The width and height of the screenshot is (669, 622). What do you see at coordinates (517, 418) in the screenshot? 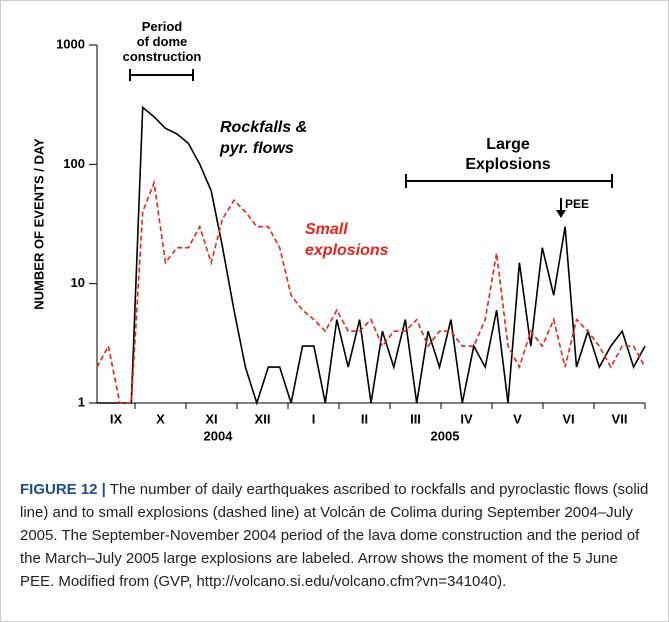
I see `x-tick-label: V` at bounding box center [517, 418].